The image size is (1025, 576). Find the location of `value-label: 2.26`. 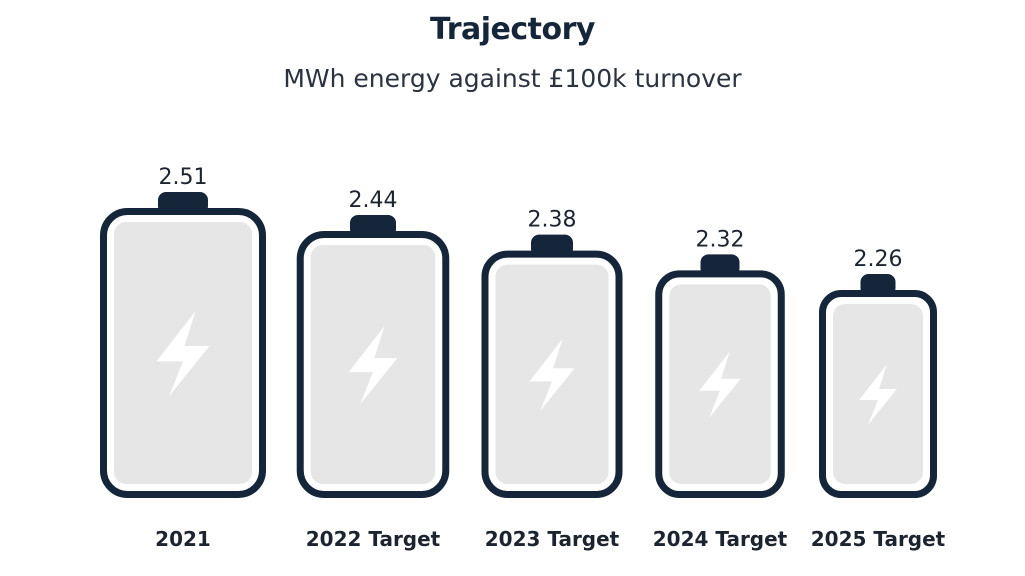

value-label: 2.26 is located at coordinates (878, 259).